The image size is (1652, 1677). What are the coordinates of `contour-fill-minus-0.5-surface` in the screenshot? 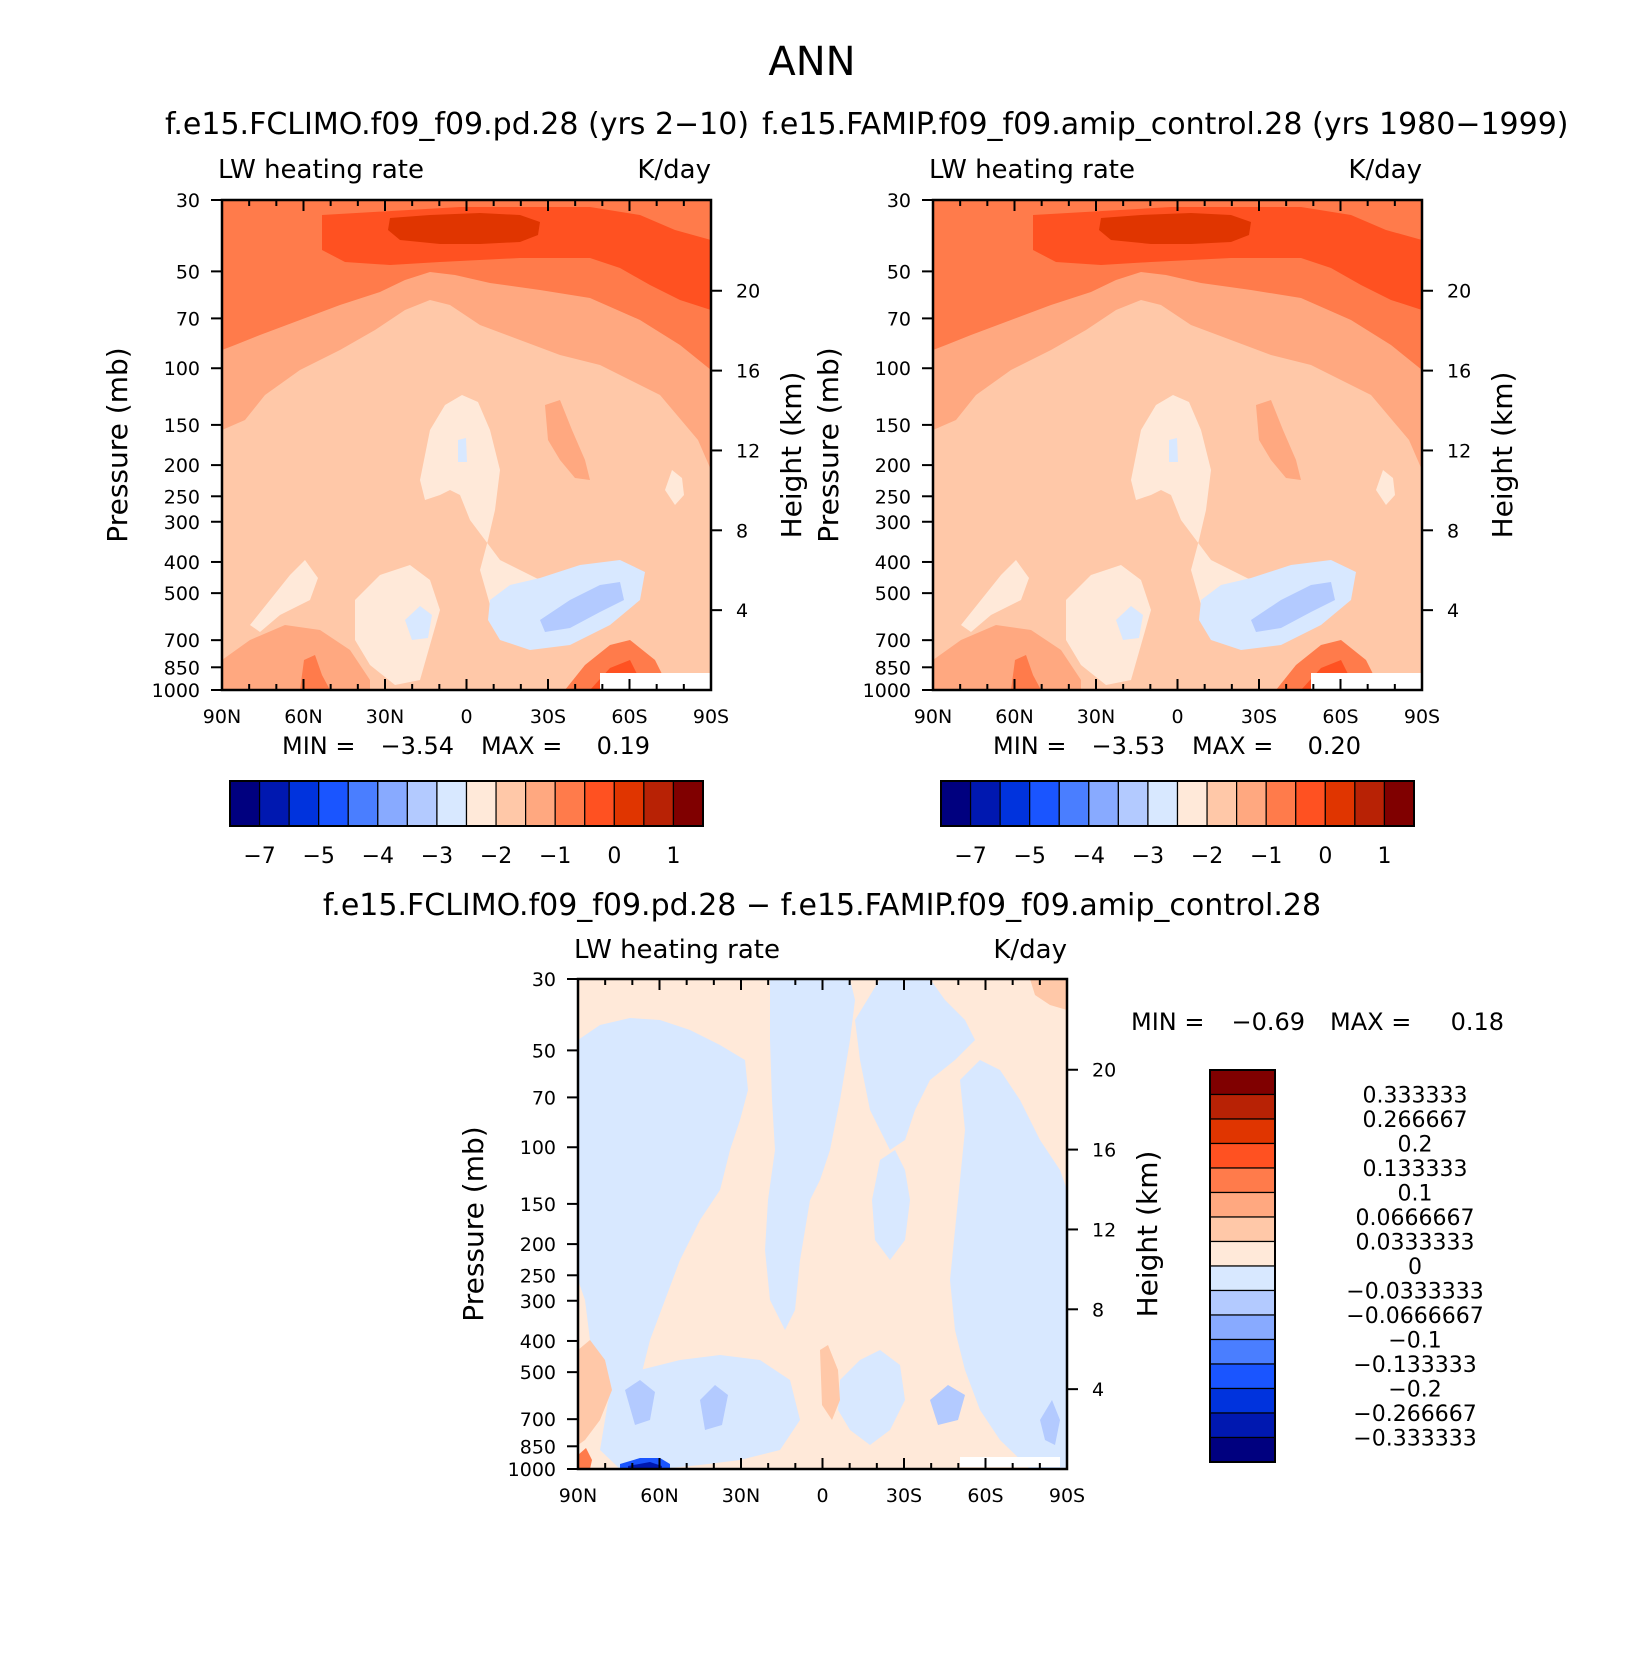 It's located at (315, 672).